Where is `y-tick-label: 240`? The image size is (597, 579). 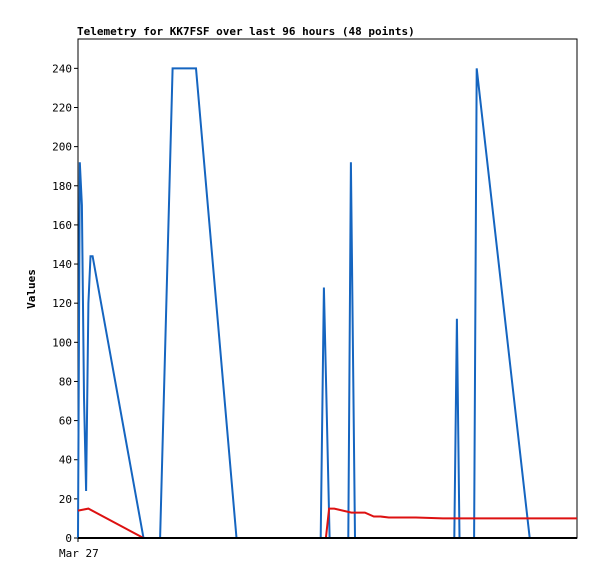 y-tick-label: 240 is located at coordinates (62, 68).